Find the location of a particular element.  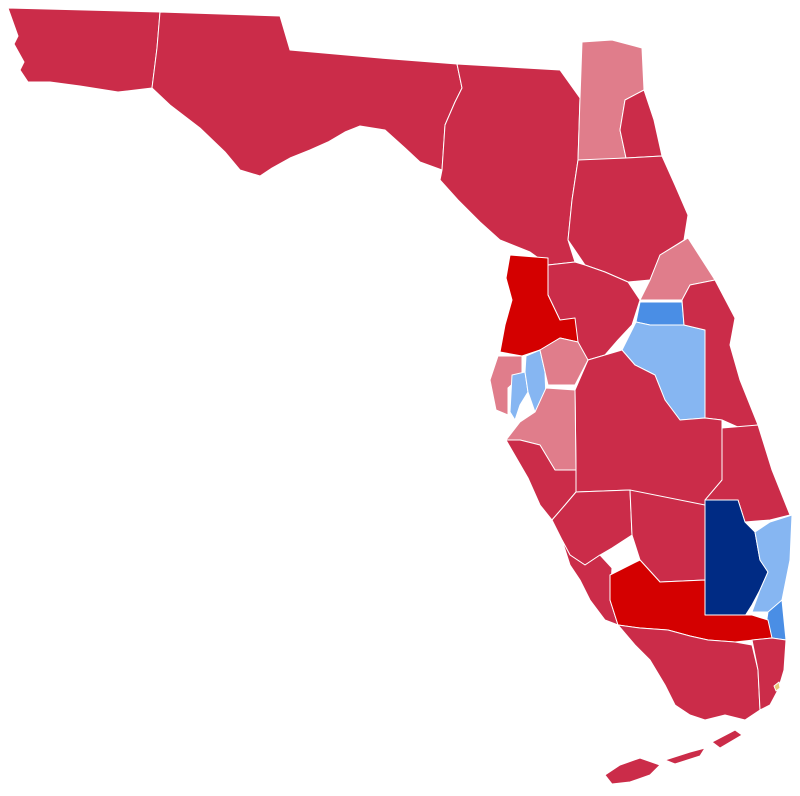

district-panhandle-central is located at coordinates (307, 94).